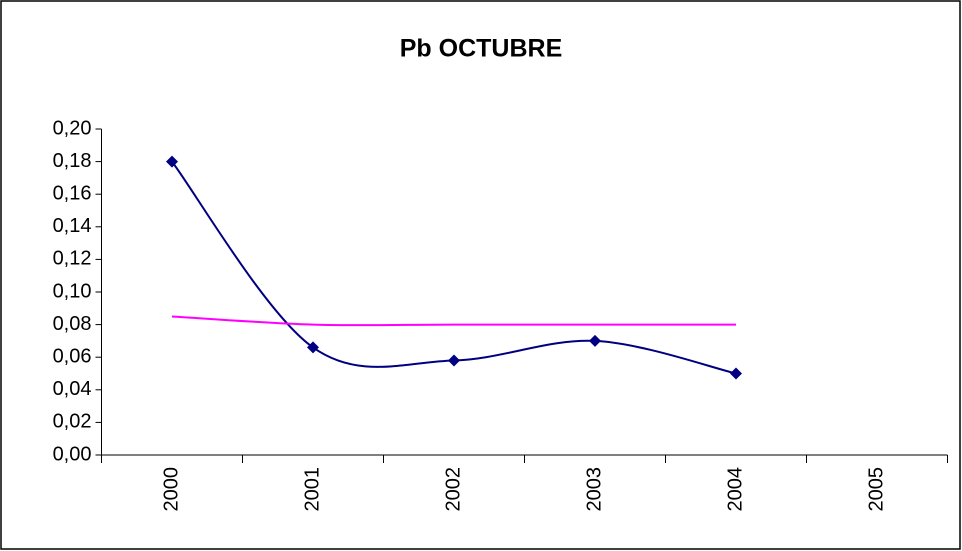  I want to click on y-tick-label: 0,06, so click(72, 356).